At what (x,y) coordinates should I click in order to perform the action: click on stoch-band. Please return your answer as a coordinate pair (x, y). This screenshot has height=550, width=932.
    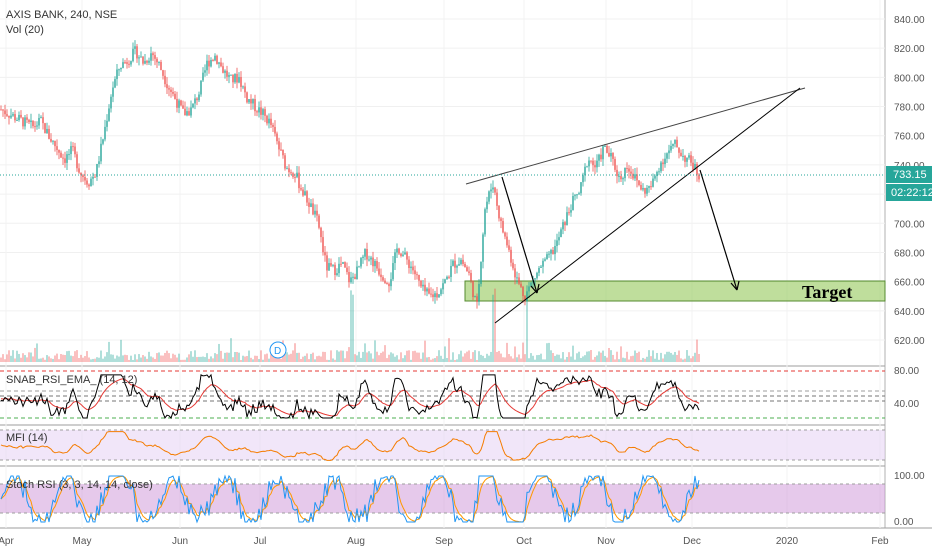
    Looking at the image, I should click on (442, 498).